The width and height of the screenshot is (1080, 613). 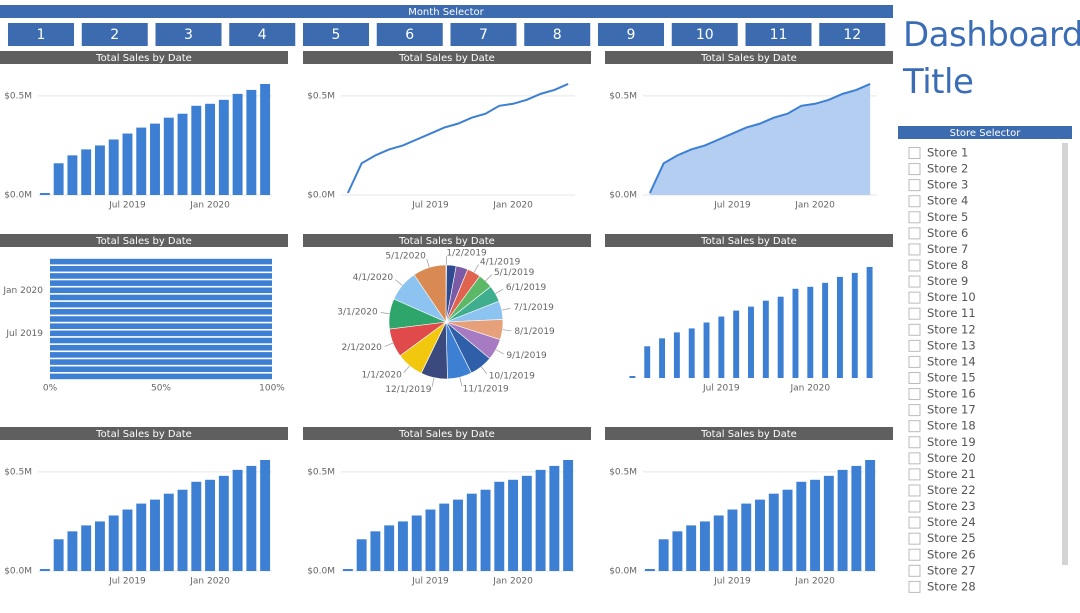 What do you see at coordinates (526, 356) in the screenshot?
I see `pie-label: 9/1/2019` at bounding box center [526, 356].